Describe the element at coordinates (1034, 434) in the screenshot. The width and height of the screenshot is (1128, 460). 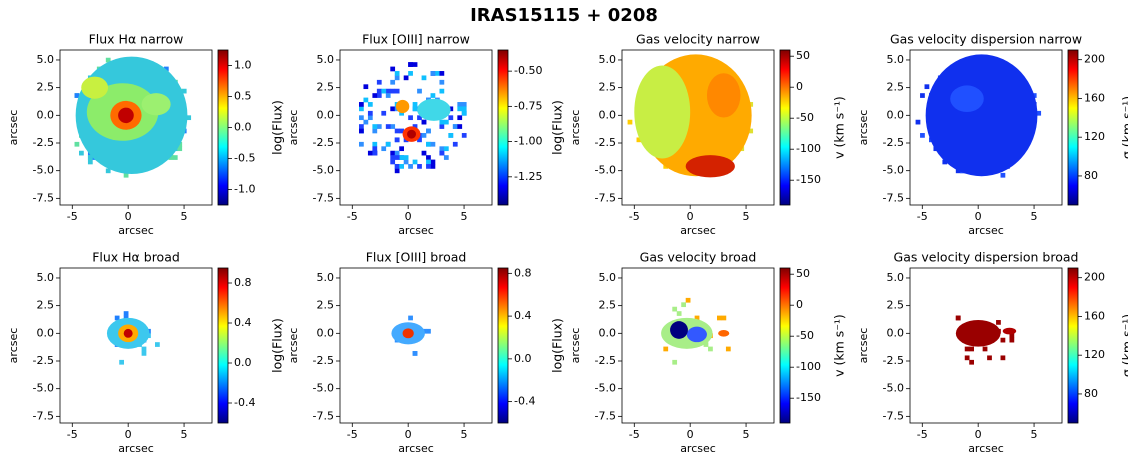
I see `x-tick-label: 5` at that location.